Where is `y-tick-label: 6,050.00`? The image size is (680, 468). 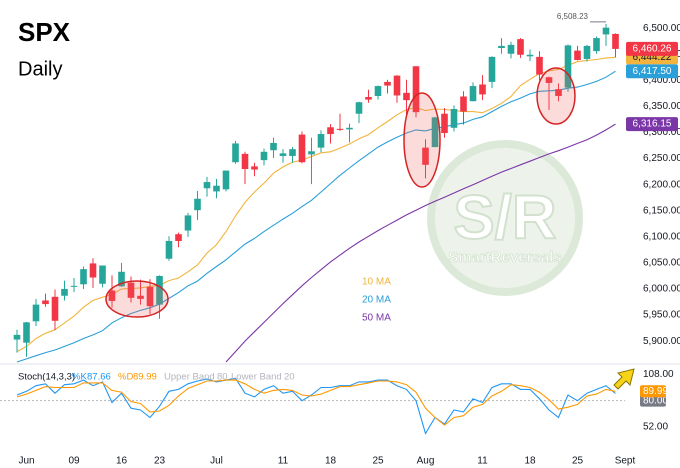
y-tick-label: 6,050.00 is located at coordinates (661, 263).